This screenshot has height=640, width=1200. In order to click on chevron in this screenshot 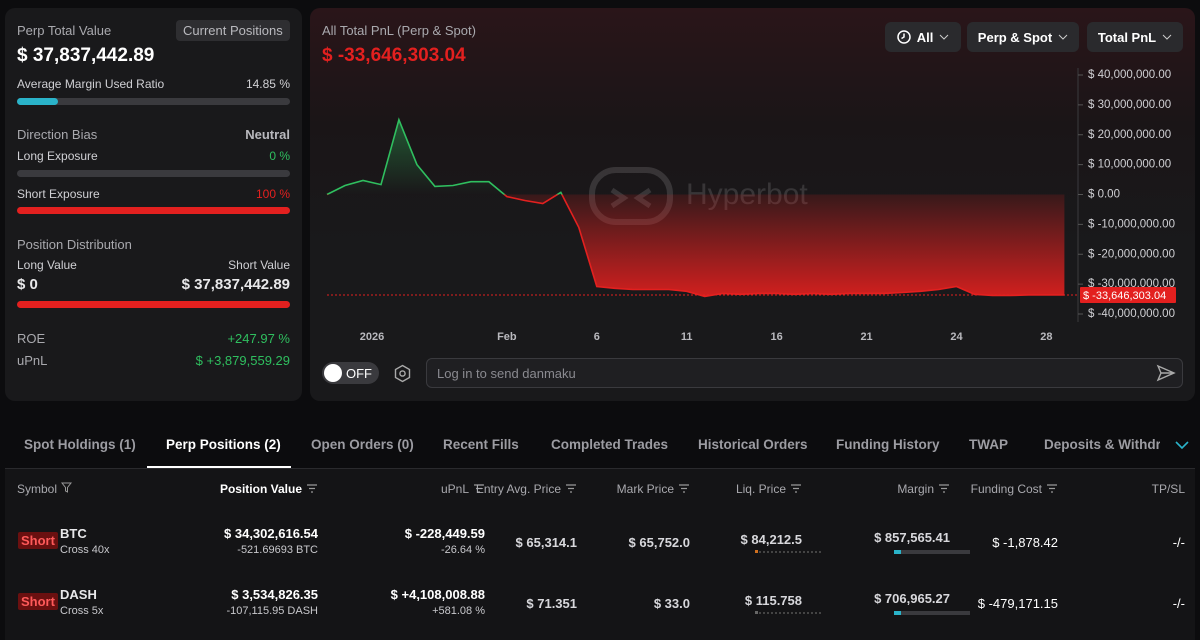, I will do `click(1063, 37)`.